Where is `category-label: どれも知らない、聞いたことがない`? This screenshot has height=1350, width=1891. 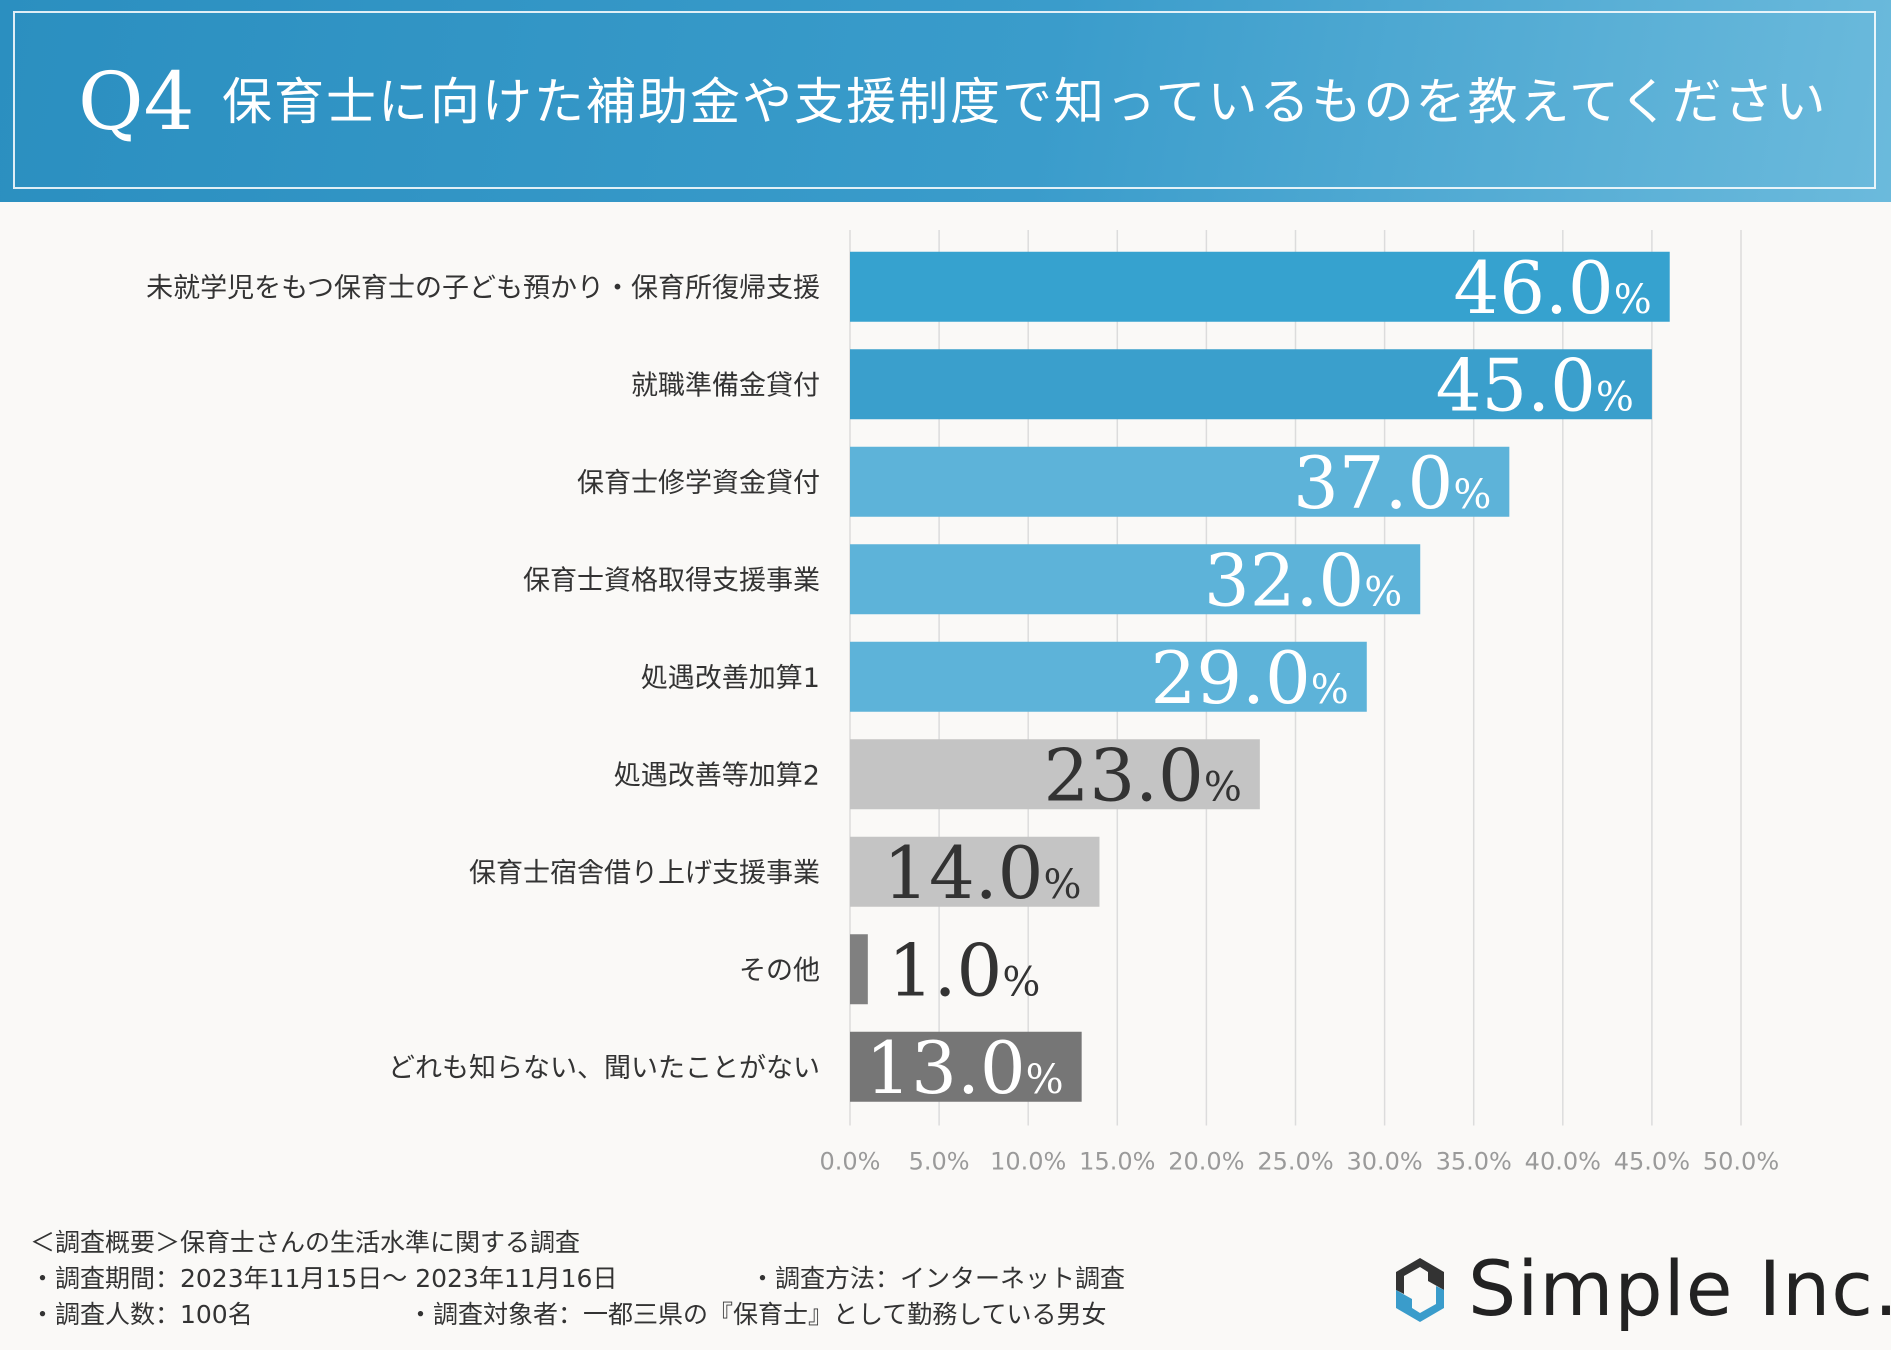 category-label: どれも知らない、聞いたことがない is located at coordinates (604, 1068).